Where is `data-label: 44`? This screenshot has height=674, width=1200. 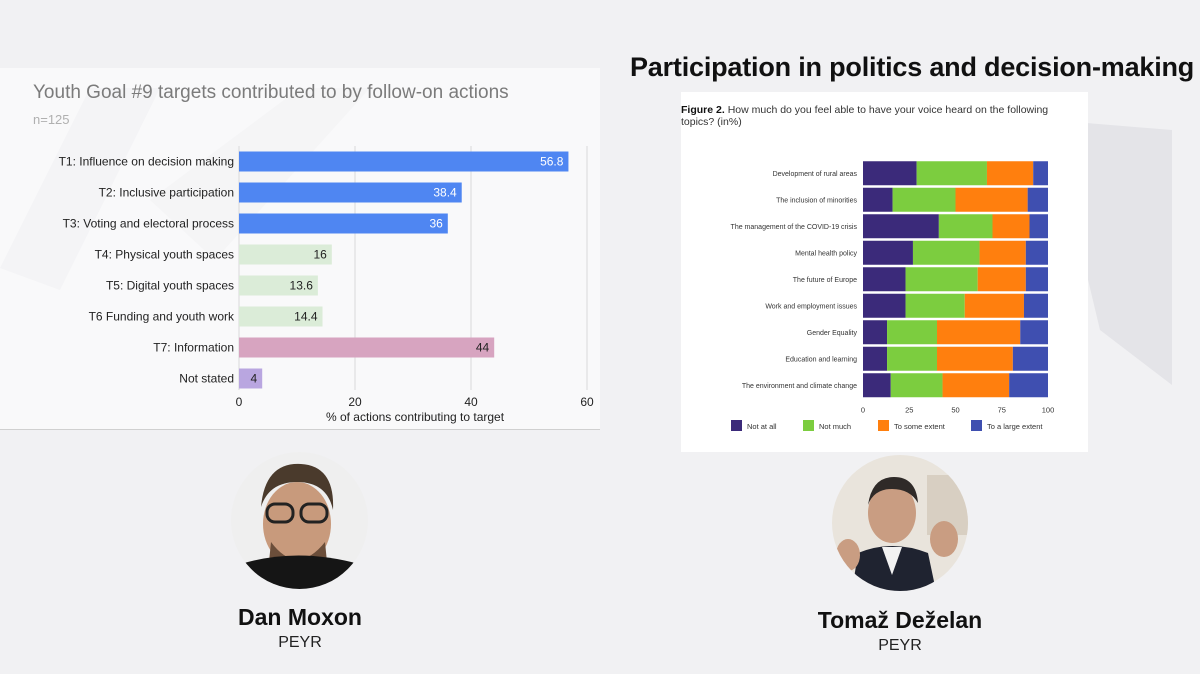
data-label: 44 is located at coordinates (483, 348).